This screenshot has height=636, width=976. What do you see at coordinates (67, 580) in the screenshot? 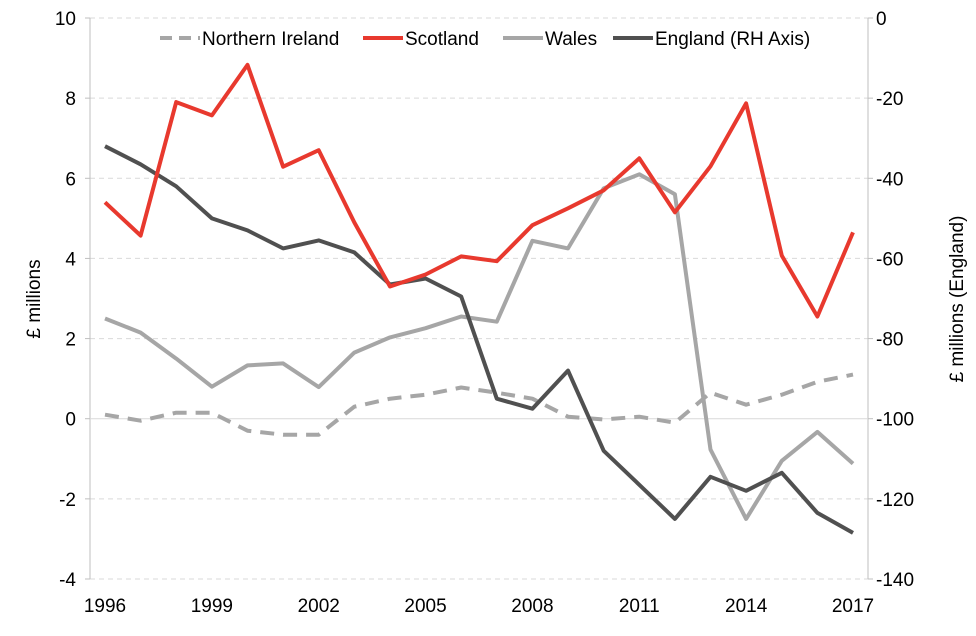
I see `y-tick-label: -4` at bounding box center [67, 580].